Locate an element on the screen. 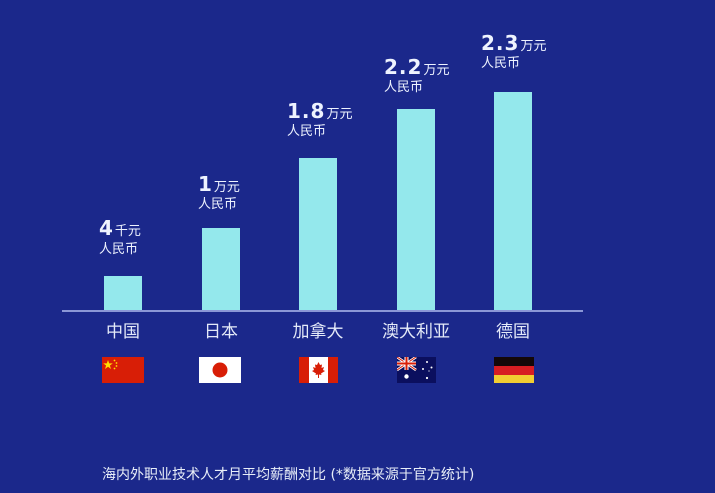  canada-flag-icon is located at coordinates (318, 370).